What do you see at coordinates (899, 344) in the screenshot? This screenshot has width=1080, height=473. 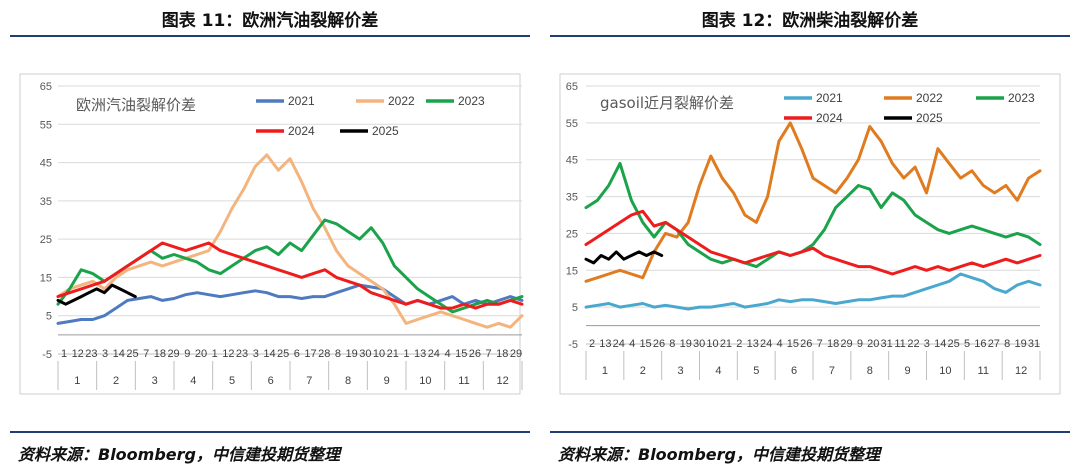 I see `x-day-label: 11` at bounding box center [899, 344].